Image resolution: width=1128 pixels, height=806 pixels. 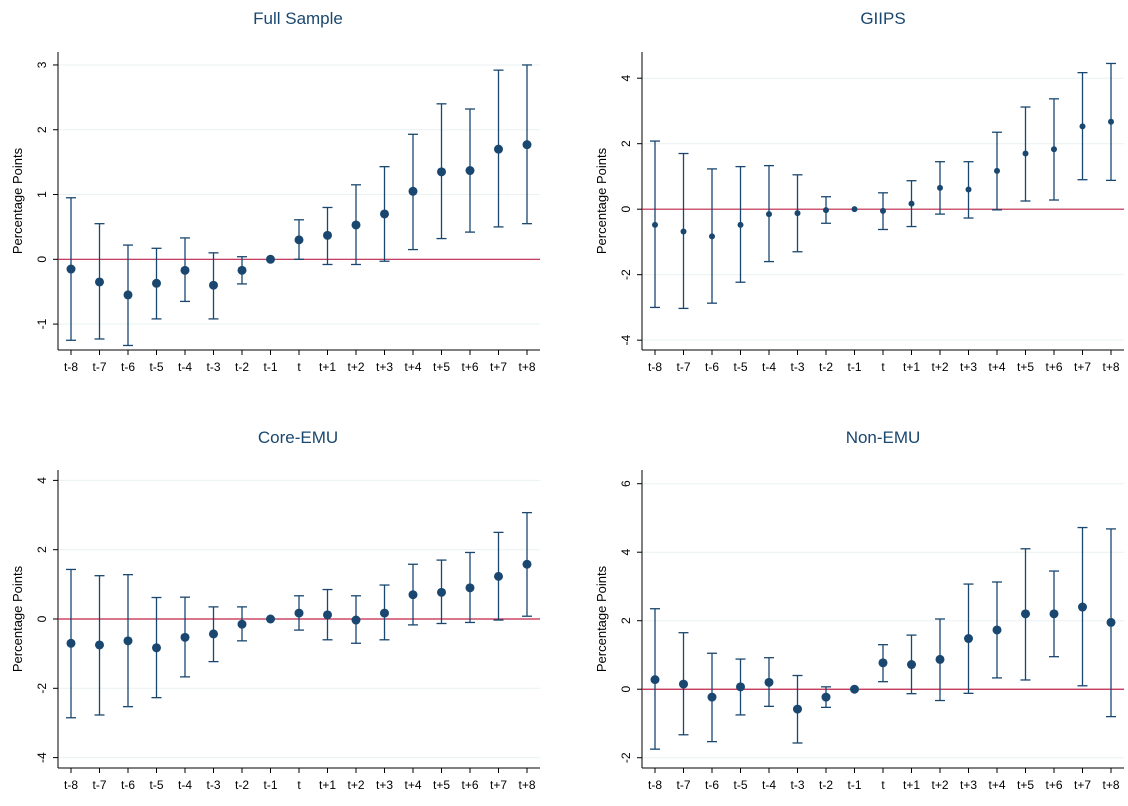 I want to click on y-tick-label: -1, so click(x=42, y=323).